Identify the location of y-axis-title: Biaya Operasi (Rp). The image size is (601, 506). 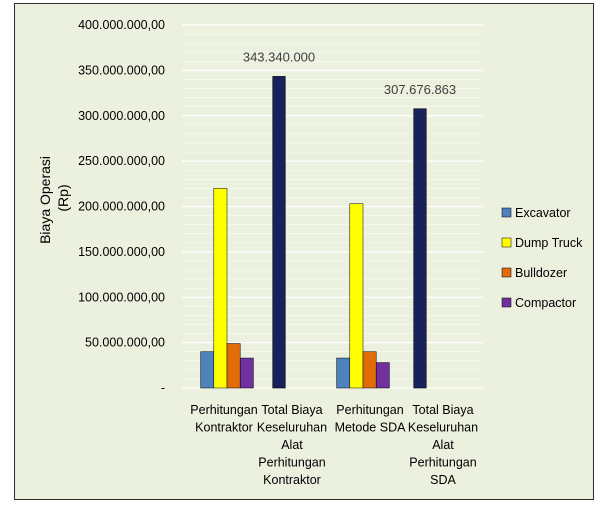
(54, 198).